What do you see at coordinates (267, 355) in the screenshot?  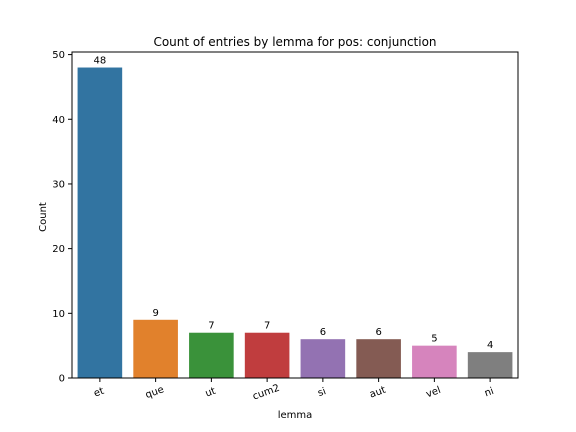 I see `bar-cum2` at bounding box center [267, 355].